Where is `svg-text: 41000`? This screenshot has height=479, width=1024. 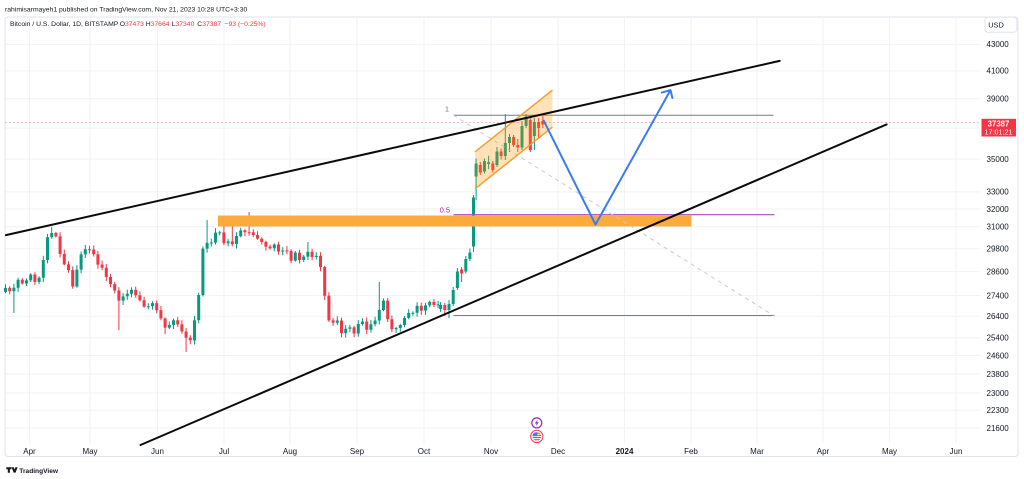 svg-text: 41000 is located at coordinates (998, 71).